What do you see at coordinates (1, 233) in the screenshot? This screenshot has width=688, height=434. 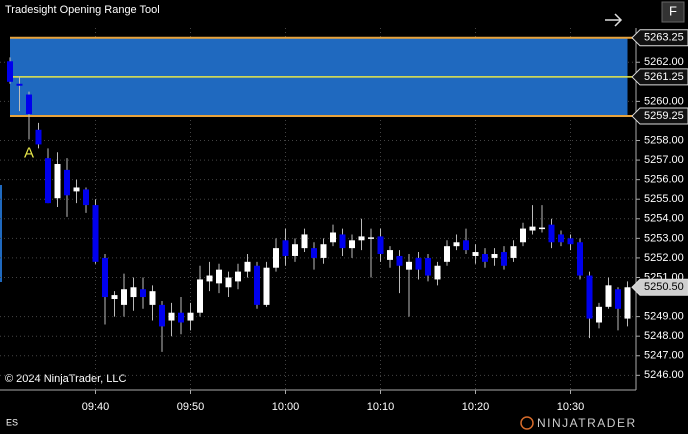 I see `side-marker` at bounding box center [1, 233].